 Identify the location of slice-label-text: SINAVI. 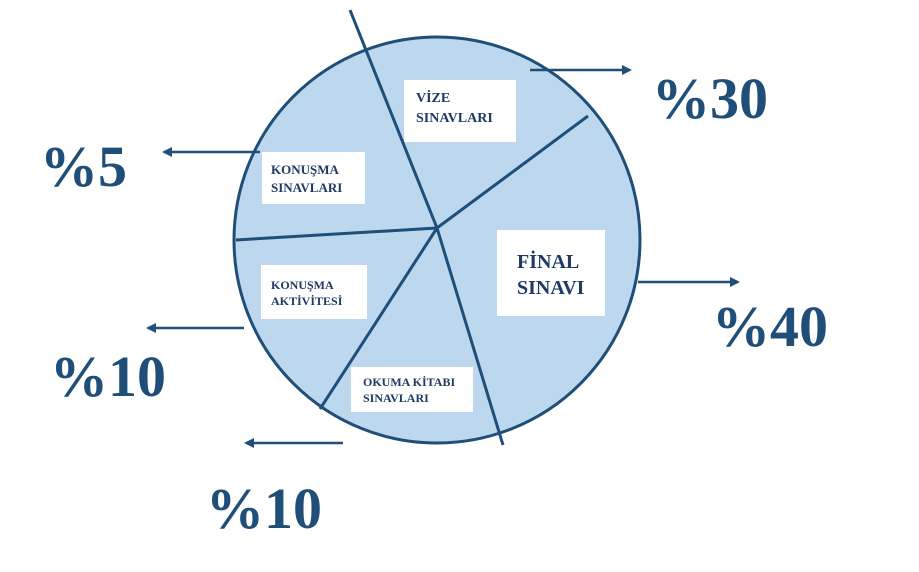
(551, 288).